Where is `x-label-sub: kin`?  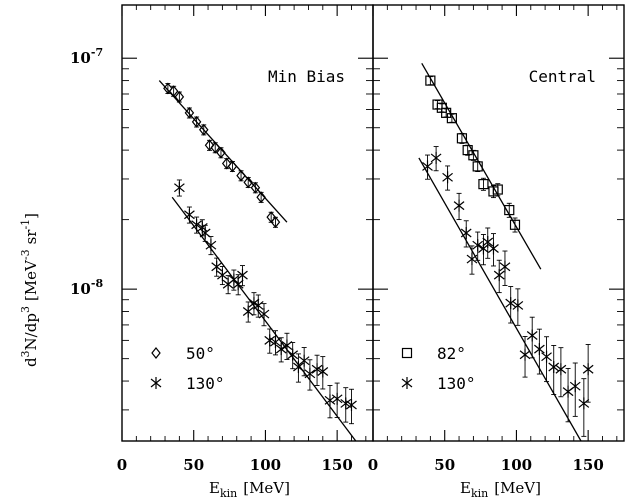 x-label-sub: kin is located at coordinates (479, 492).